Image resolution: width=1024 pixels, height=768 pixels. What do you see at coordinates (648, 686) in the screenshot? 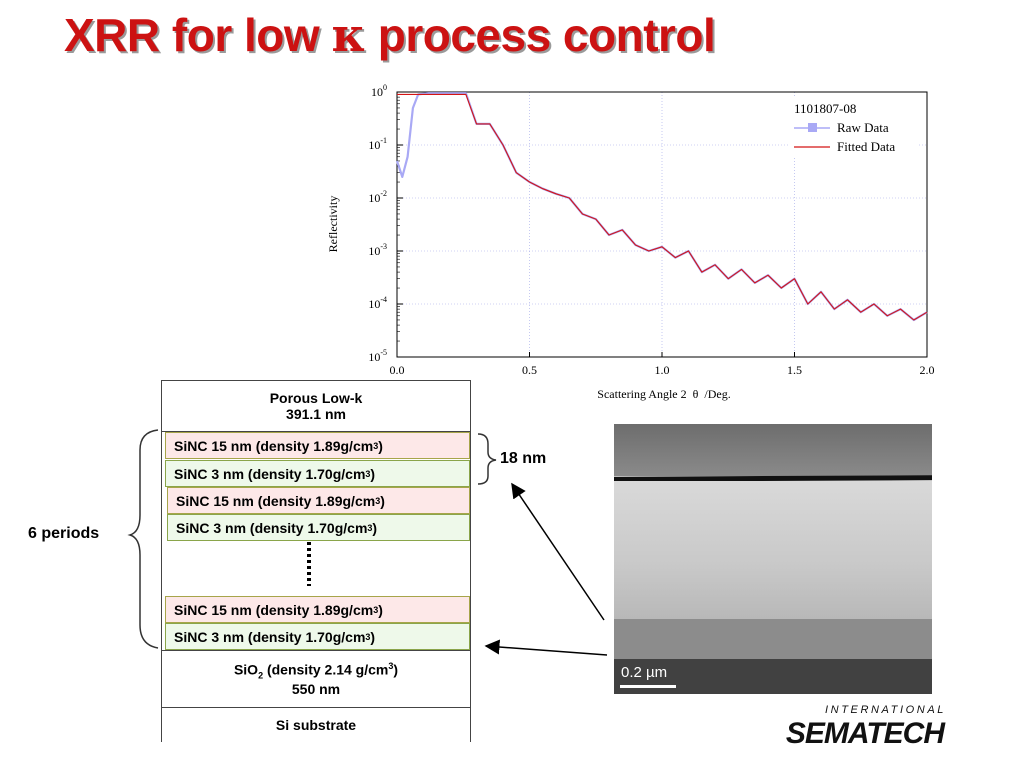
I see `tem-scale-bar` at bounding box center [648, 686].